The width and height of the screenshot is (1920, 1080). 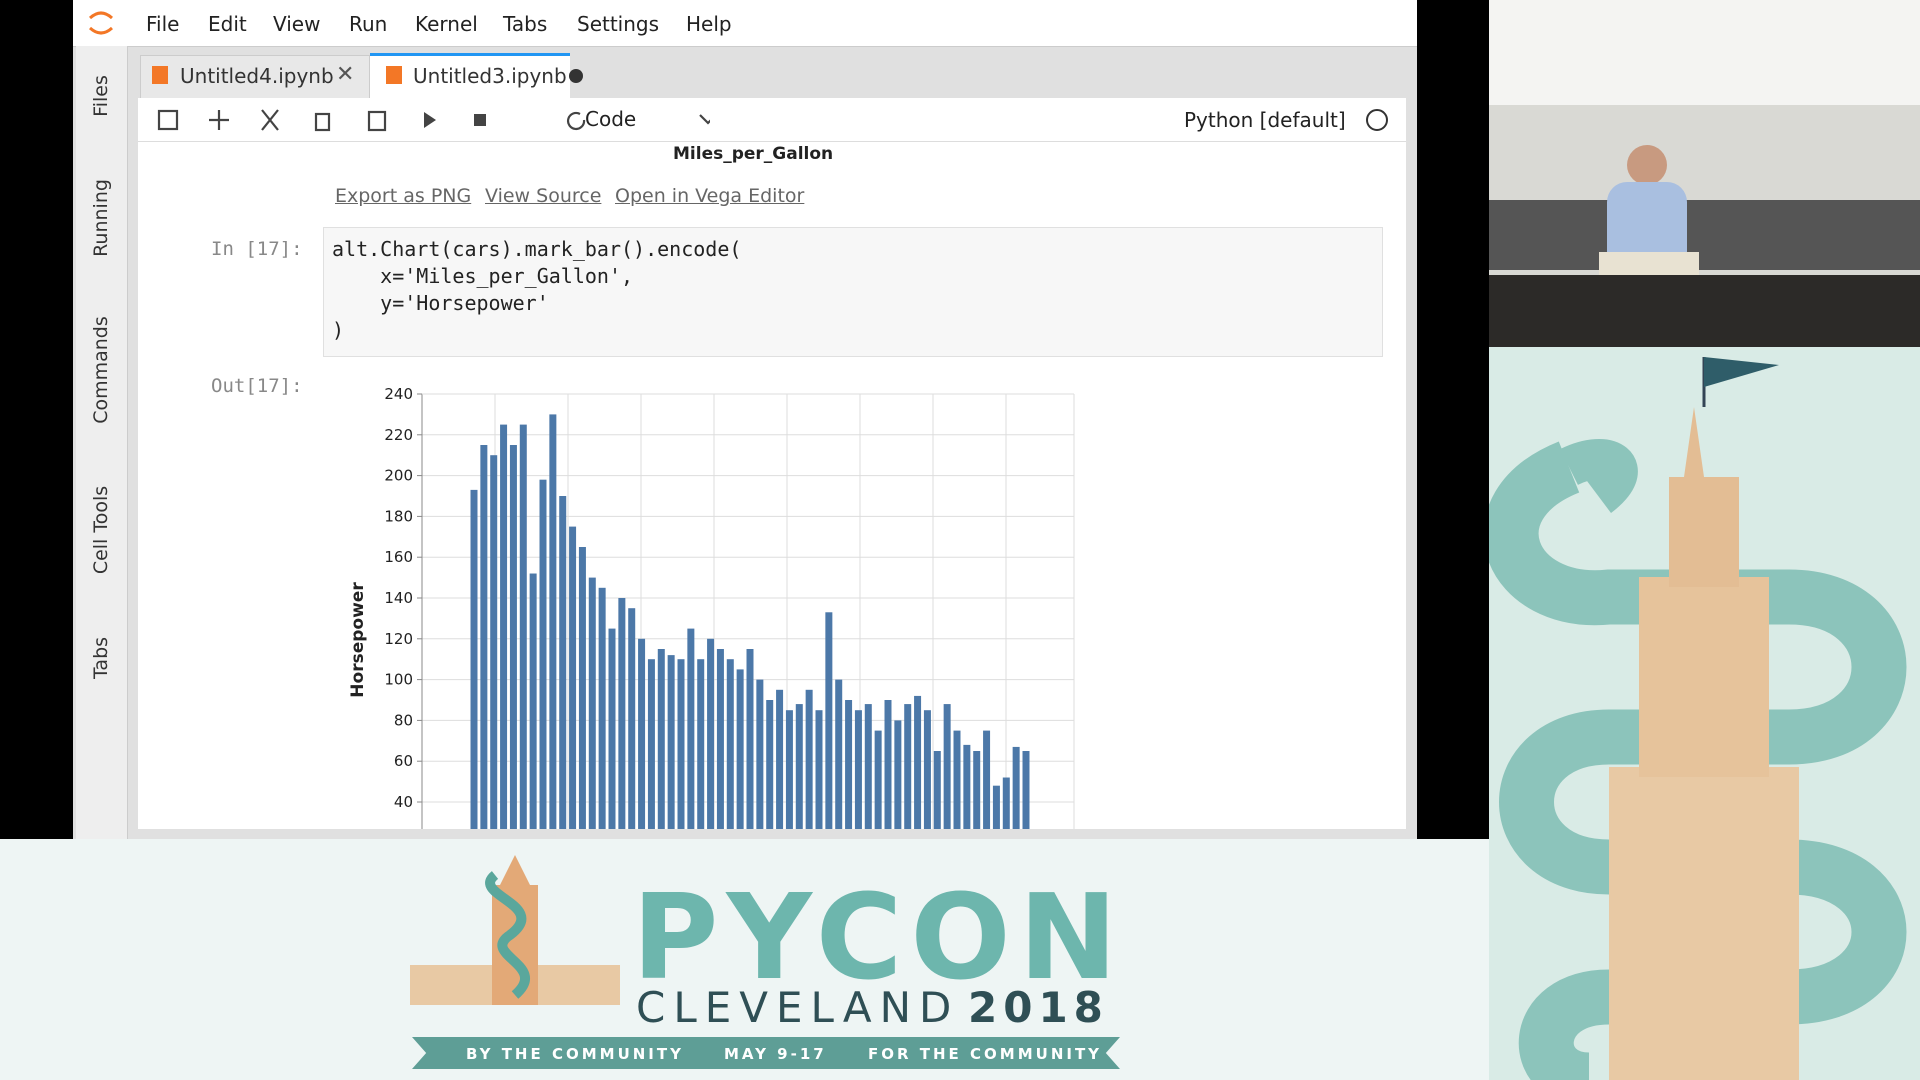 What do you see at coordinates (398, 639) in the screenshot?
I see `y-tick-label: 120` at bounding box center [398, 639].